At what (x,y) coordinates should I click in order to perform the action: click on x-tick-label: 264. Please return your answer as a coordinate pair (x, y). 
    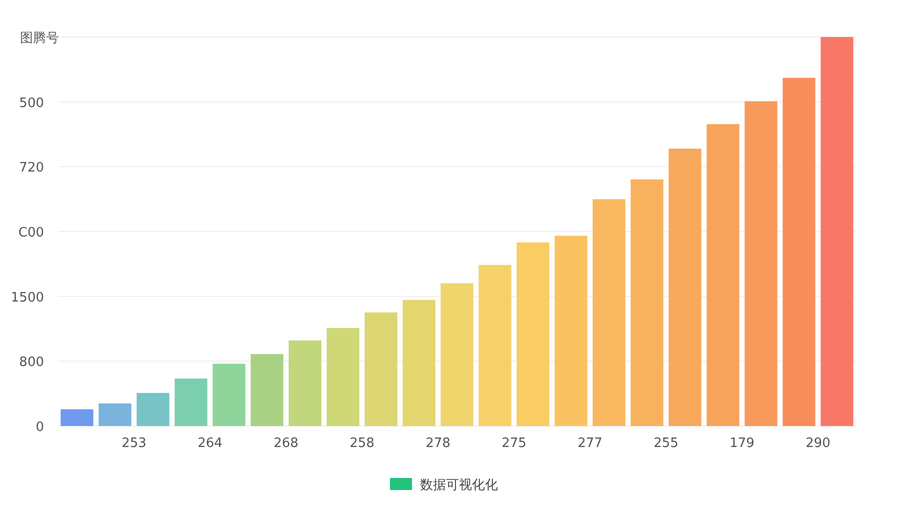
    Looking at the image, I should click on (210, 443).